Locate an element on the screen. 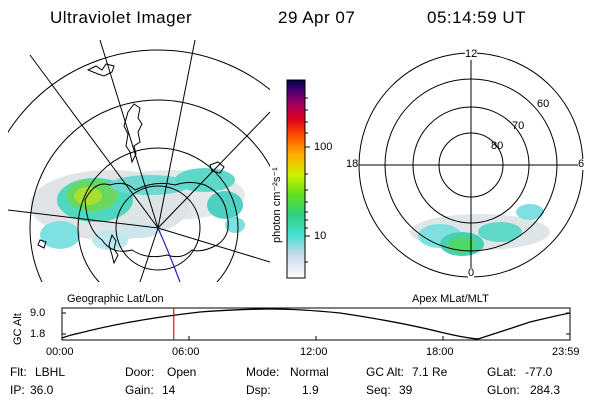 This screenshot has height=400, width=600. aurora-emission-geographic is located at coordinates (137, 209).